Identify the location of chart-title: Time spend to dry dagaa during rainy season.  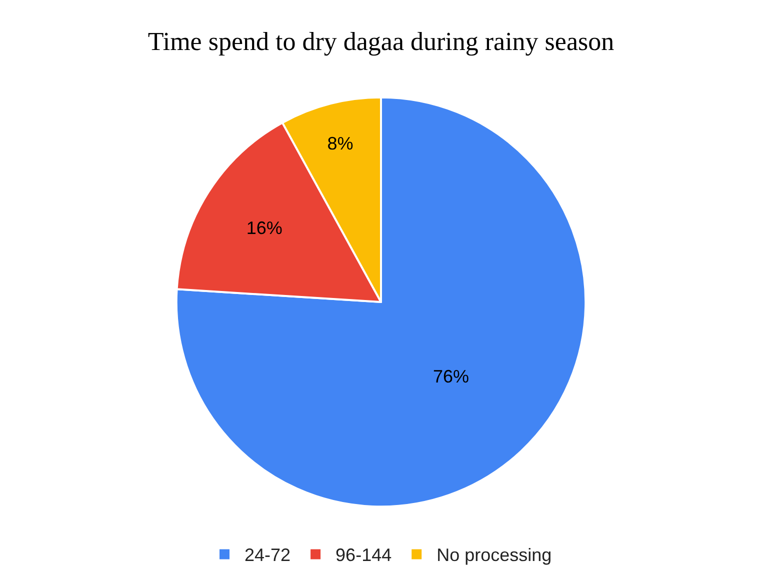
(381, 41).